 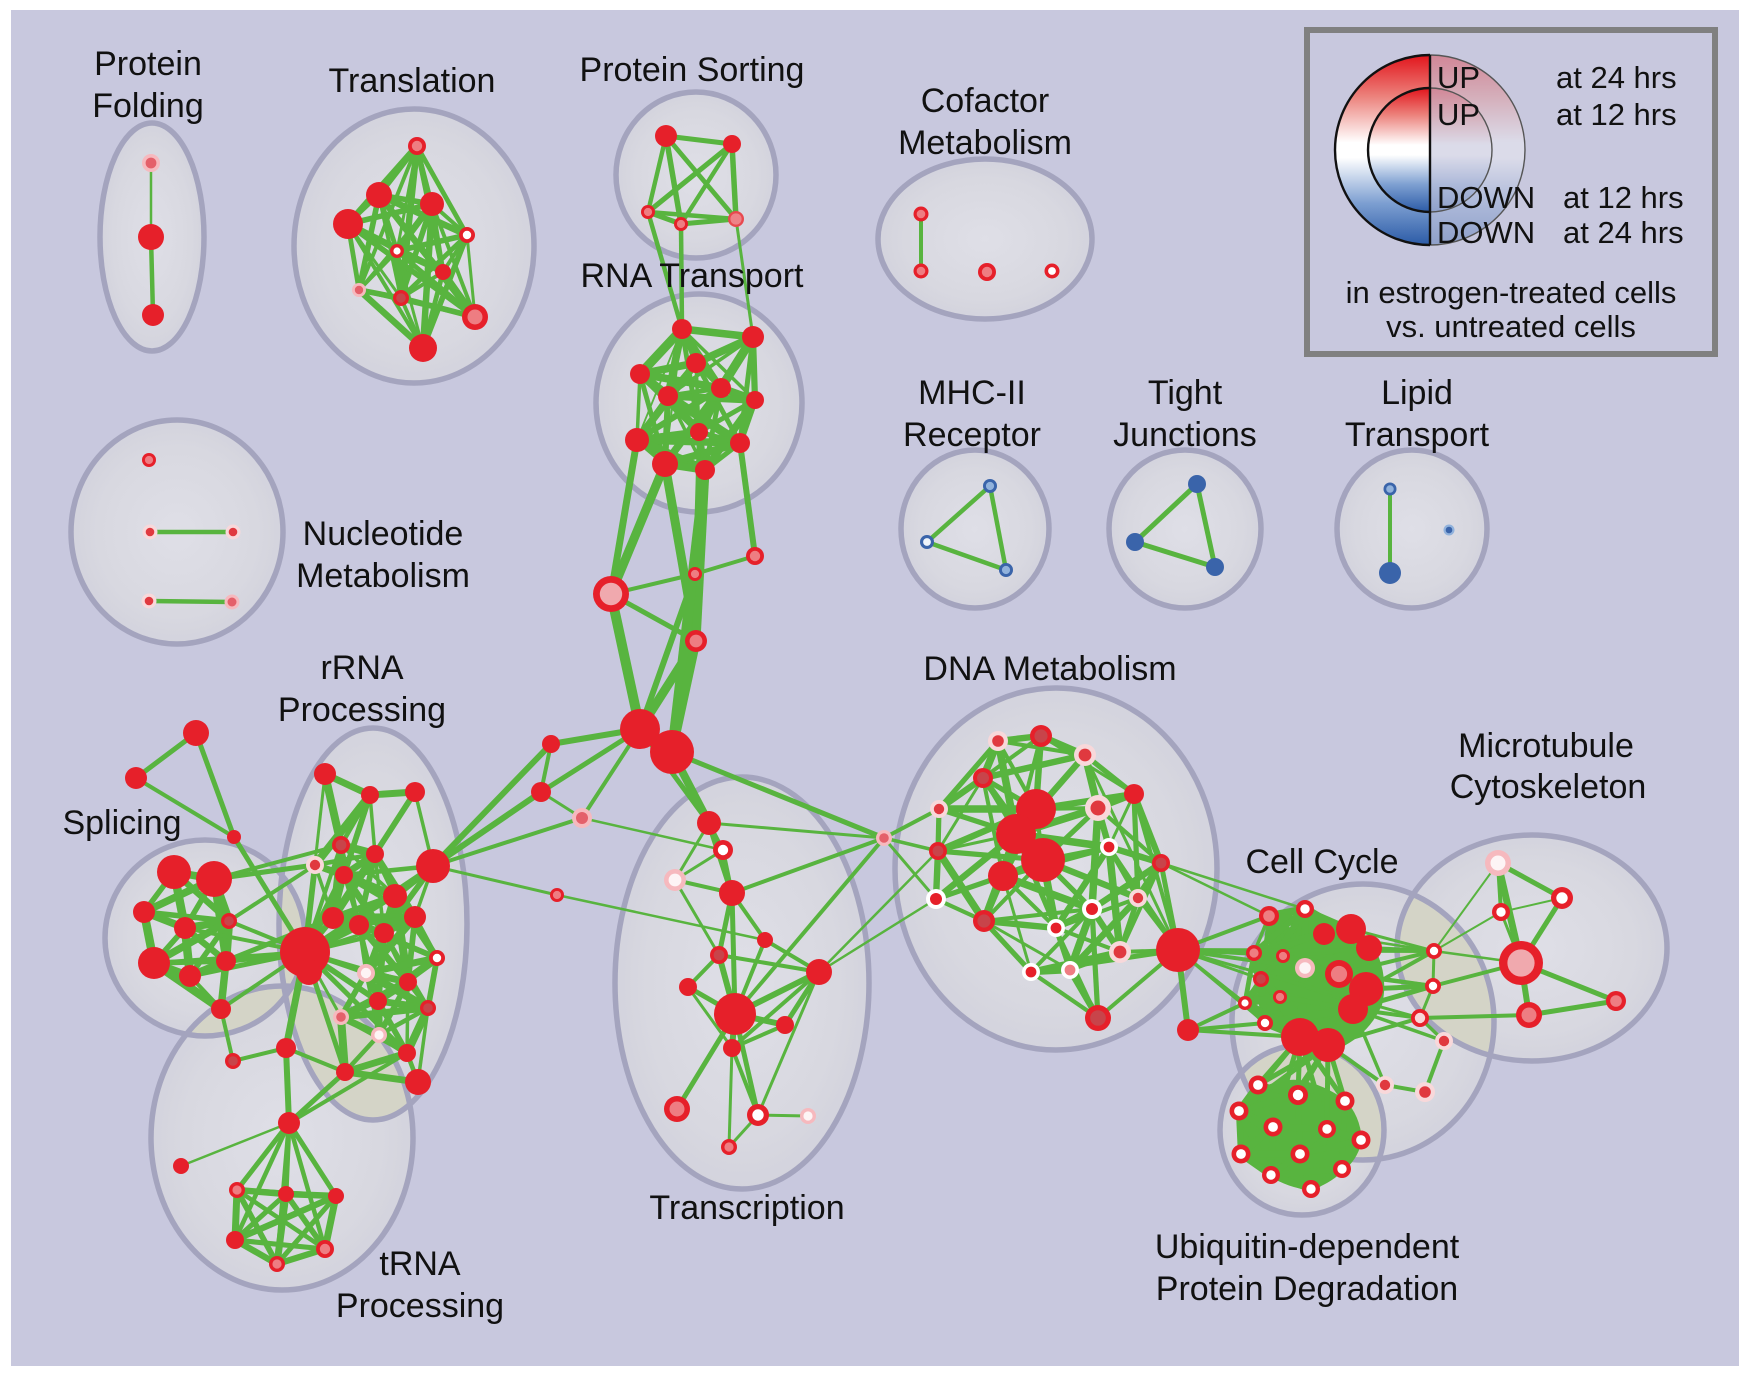 I want to click on svg-text: Protein, so click(x=148, y=64).